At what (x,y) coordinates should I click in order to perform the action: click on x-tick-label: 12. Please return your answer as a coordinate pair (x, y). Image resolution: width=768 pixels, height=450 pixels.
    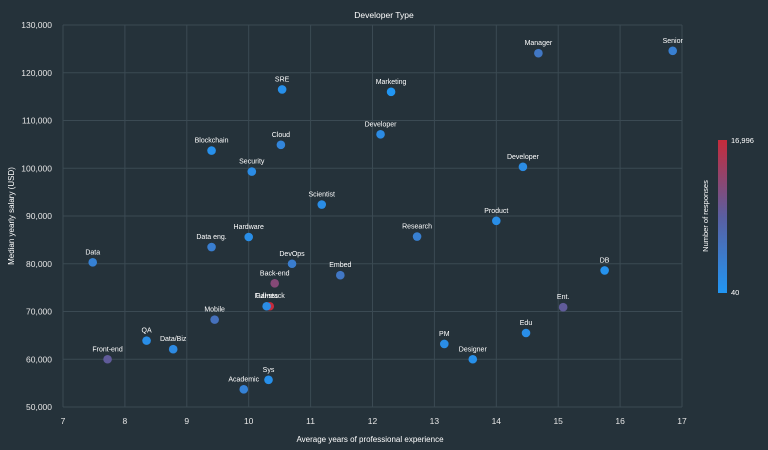
    Looking at the image, I should click on (373, 421).